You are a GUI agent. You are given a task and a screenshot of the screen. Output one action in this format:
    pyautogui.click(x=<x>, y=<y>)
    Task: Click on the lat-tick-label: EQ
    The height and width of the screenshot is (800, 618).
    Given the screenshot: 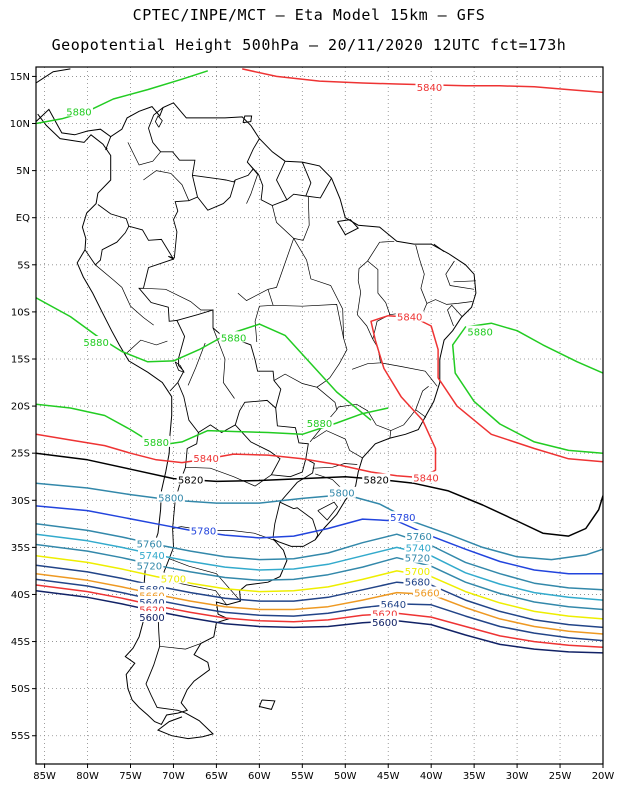 What is the action you would take?
    pyautogui.click(x=23, y=218)
    